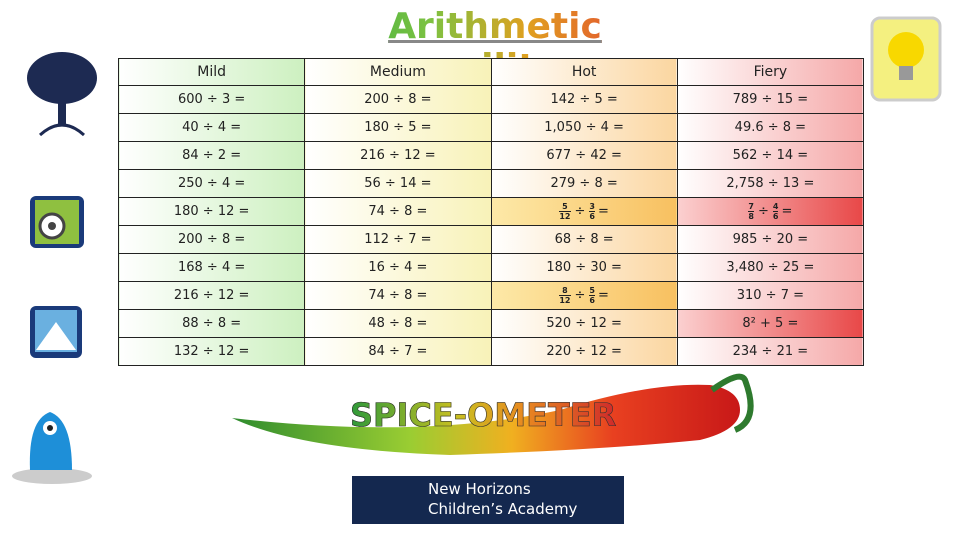  What do you see at coordinates (770, 239) in the screenshot?
I see `question-cell: 985 ÷ 20 =` at bounding box center [770, 239].